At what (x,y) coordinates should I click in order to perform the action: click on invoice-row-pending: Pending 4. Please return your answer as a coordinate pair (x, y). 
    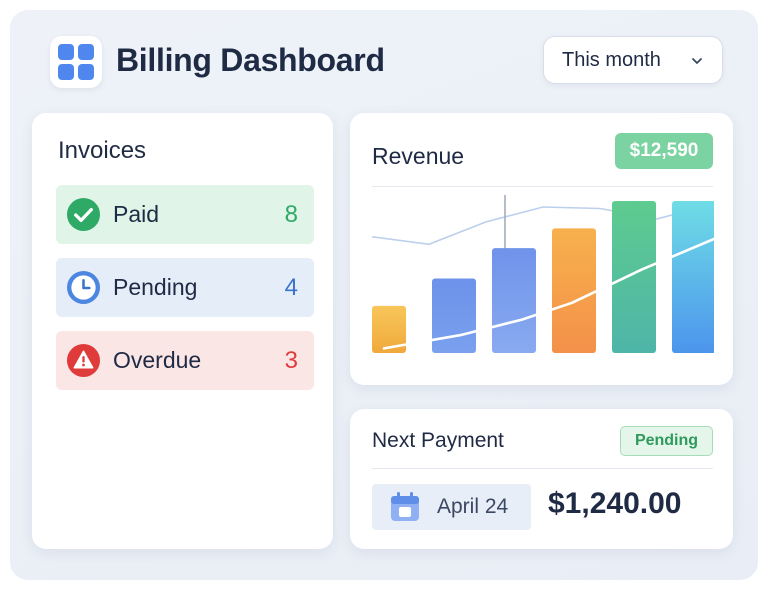
    Looking at the image, I should click on (185, 287).